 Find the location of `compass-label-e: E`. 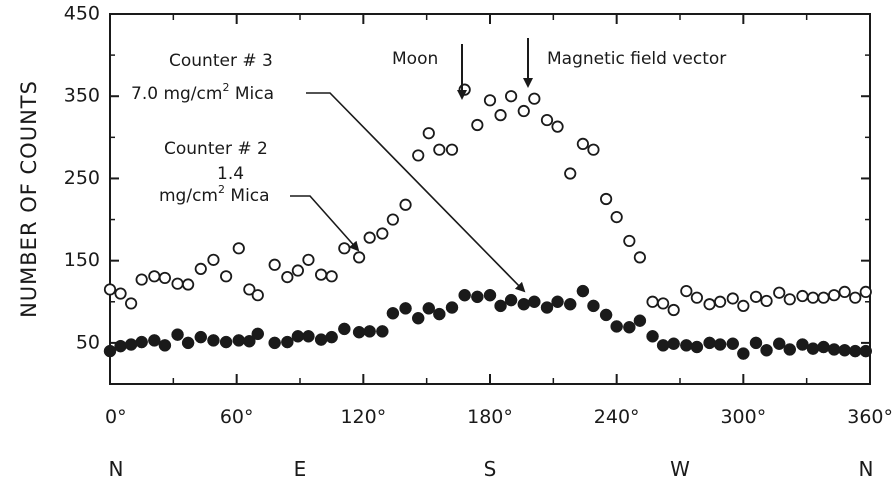

compass-label-e: E is located at coordinates (300, 469).